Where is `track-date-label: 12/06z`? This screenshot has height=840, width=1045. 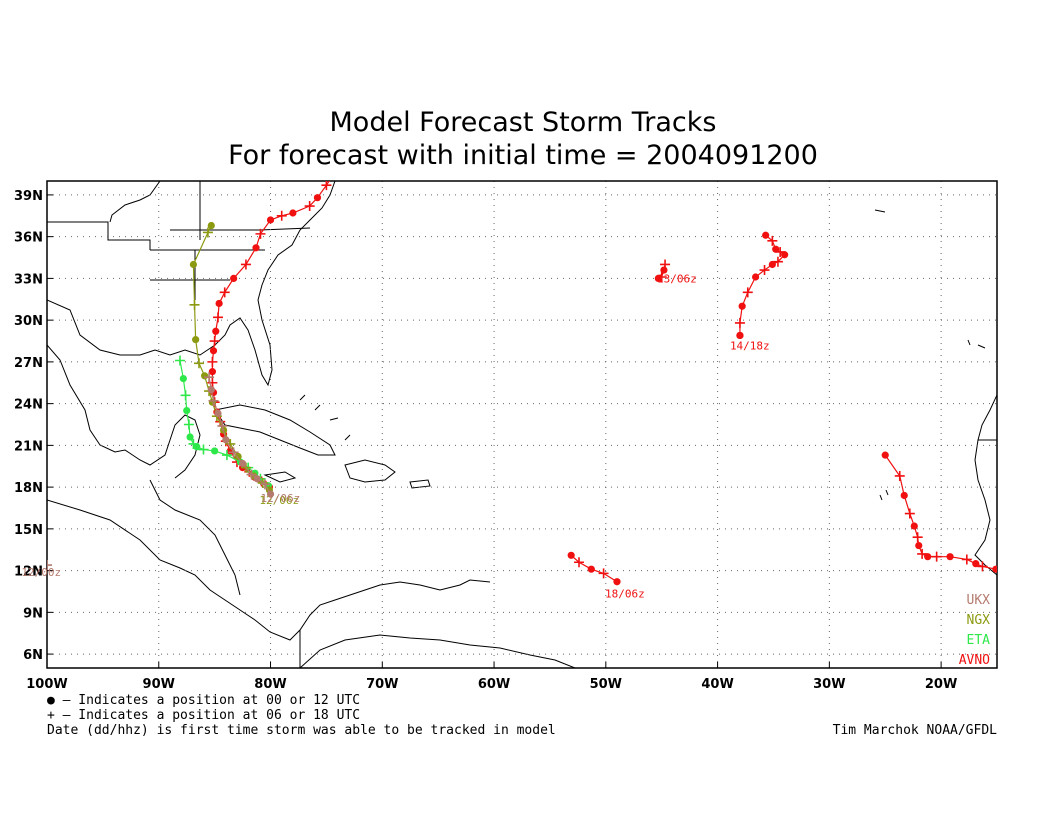
track-date-label: 12/06z is located at coordinates (281, 498).